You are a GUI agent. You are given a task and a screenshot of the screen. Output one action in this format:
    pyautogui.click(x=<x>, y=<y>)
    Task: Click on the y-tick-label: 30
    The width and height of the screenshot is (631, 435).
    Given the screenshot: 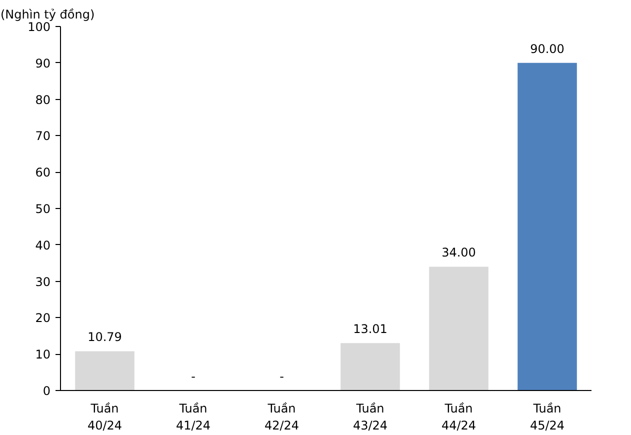 What is the action you would take?
    pyautogui.click(x=43, y=281)
    